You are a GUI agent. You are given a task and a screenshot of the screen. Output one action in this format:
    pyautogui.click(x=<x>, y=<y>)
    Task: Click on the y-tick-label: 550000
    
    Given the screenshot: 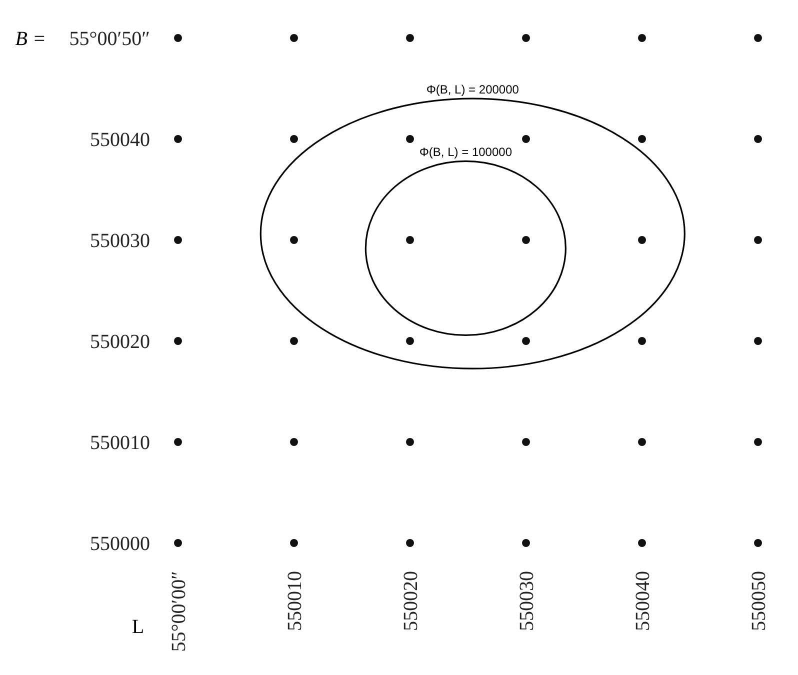 What is the action you would take?
    pyautogui.click(x=120, y=544)
    